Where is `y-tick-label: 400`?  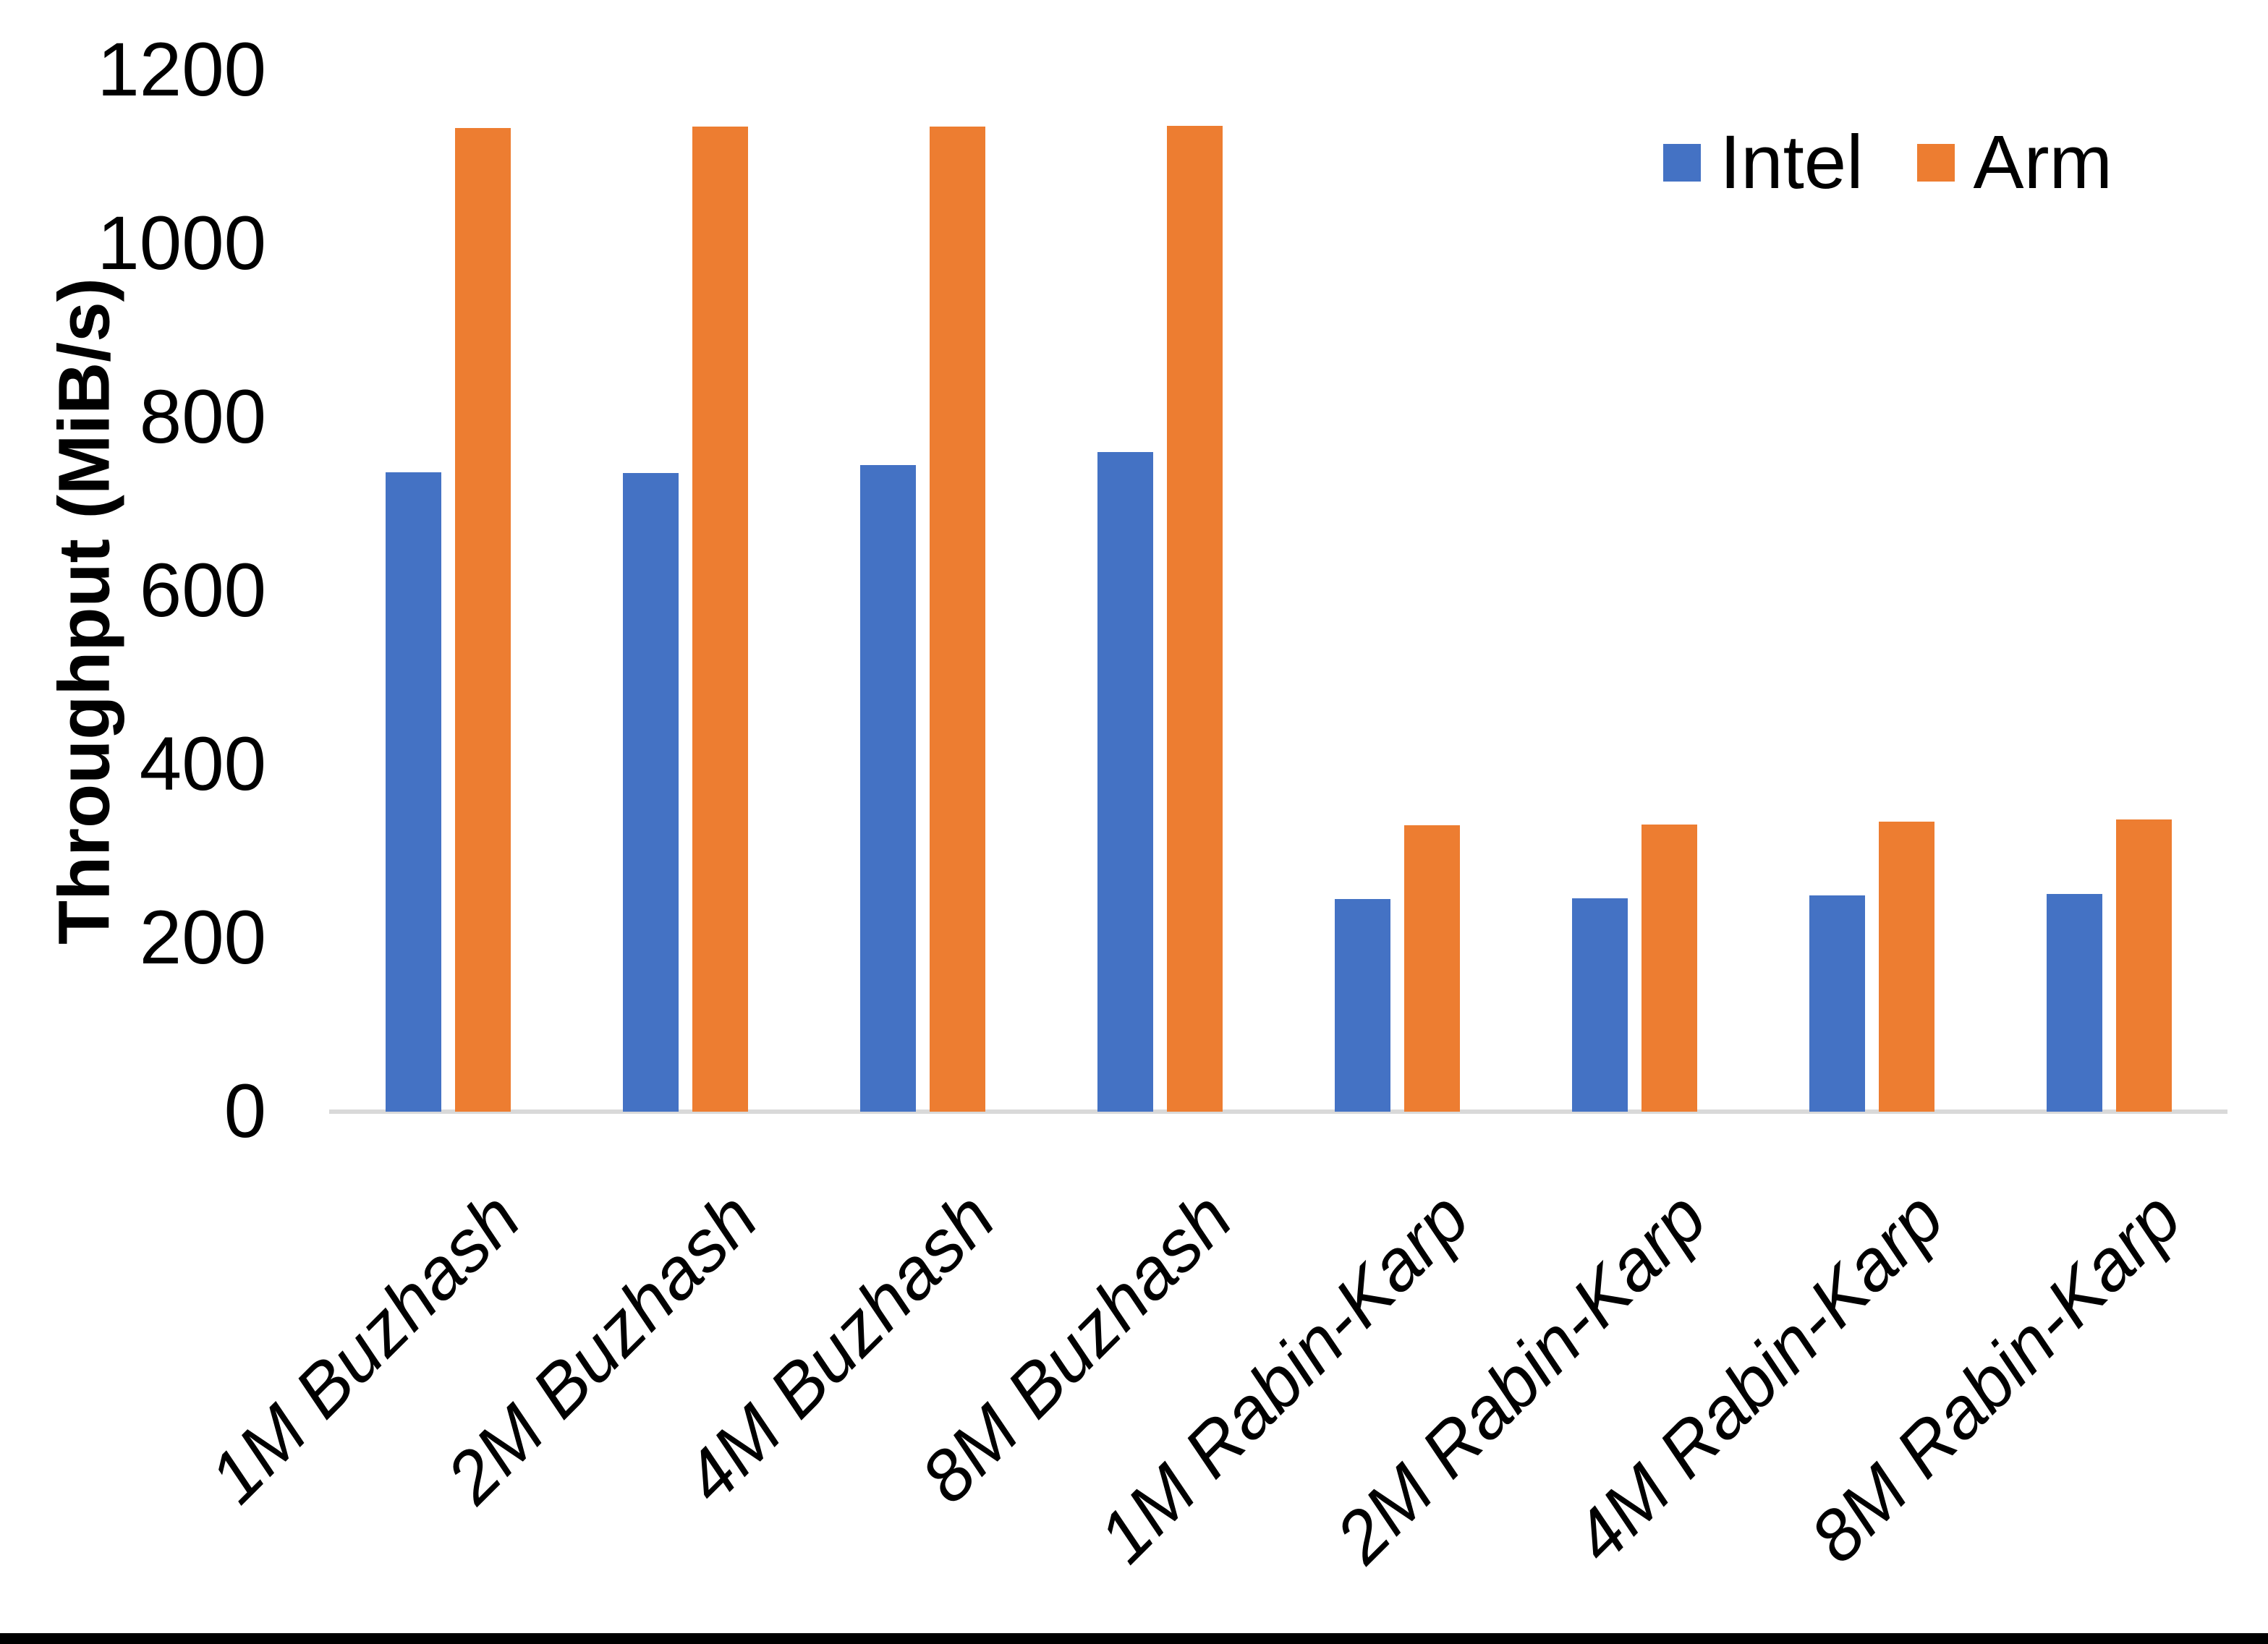 y-tick-label: 400 is located at coordinates (202, 764).